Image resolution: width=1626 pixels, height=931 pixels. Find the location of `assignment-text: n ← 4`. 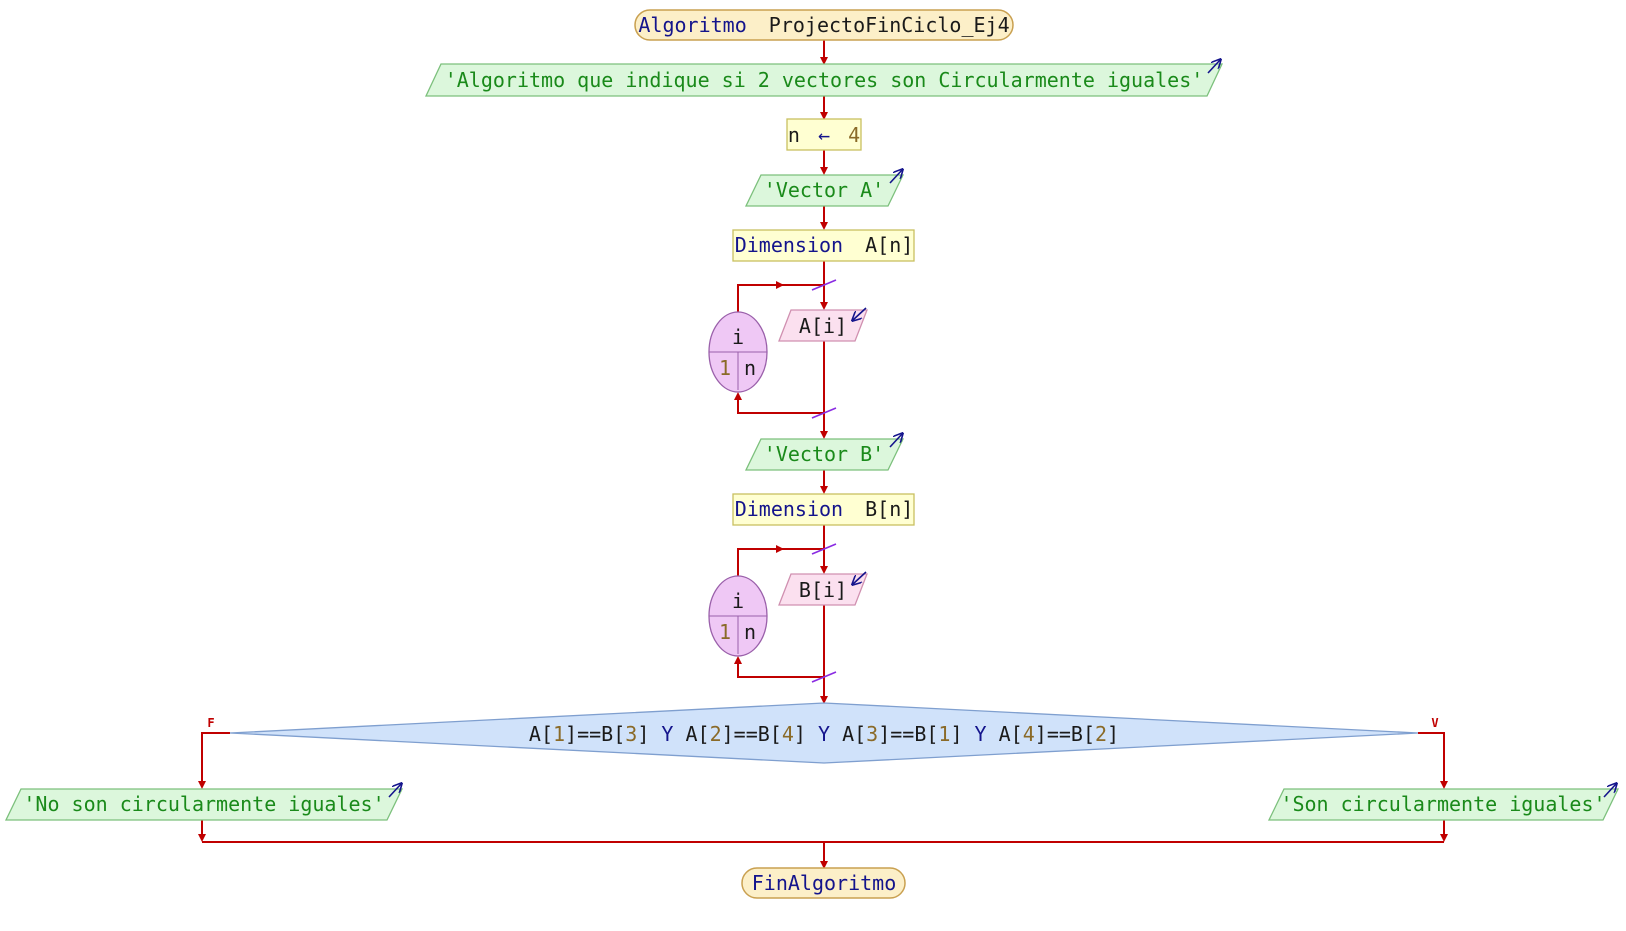

assignment-text: n ← 4 is located at coordinates (824, 135).